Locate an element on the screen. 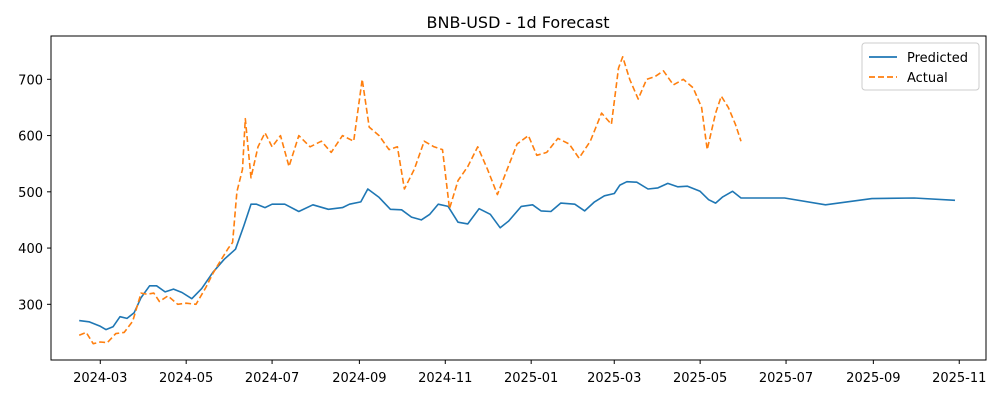  legend-box is located at coordinates (920, 66).